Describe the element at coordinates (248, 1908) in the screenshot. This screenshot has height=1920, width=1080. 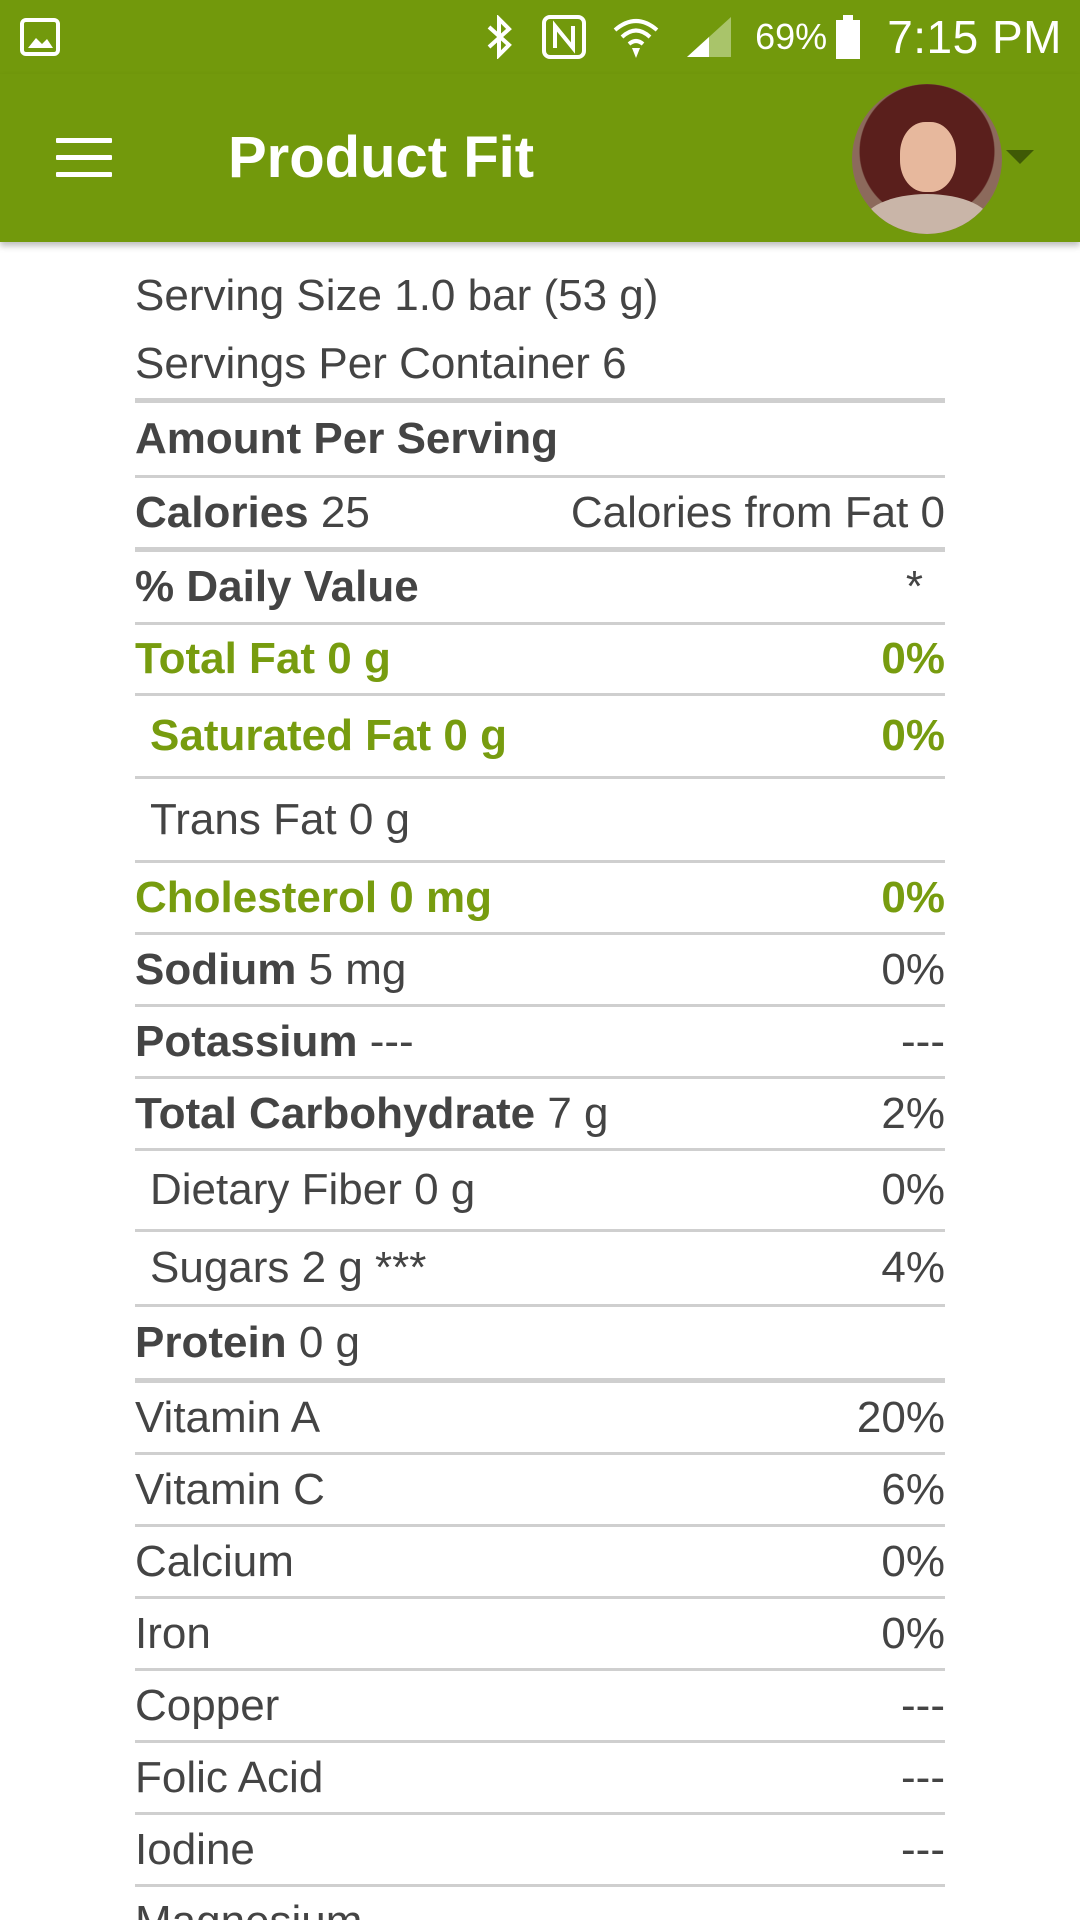
I see `vitamin-label: Magnesium` at that location.